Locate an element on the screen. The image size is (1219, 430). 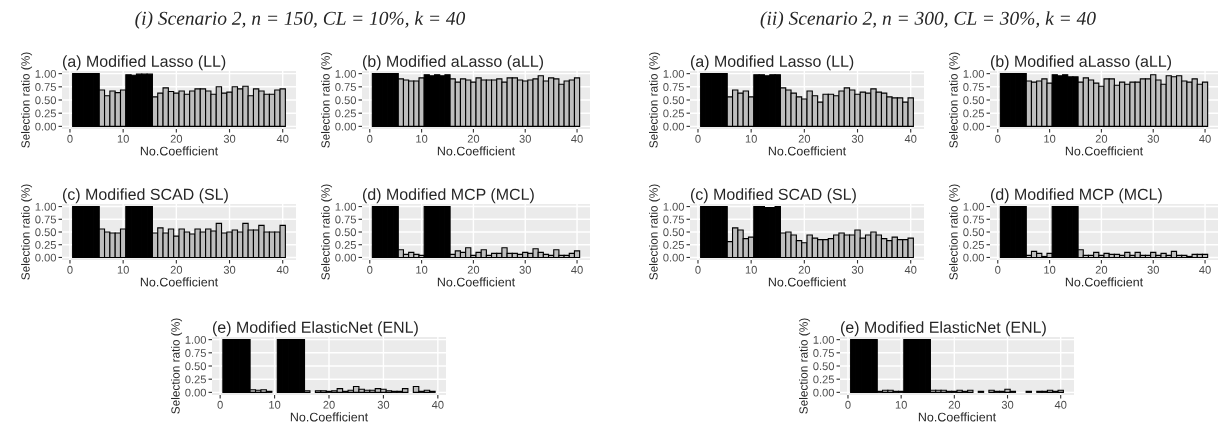
chart-title: (b) Modified aLasso (aLL) is located at coordinates (1080, 63).